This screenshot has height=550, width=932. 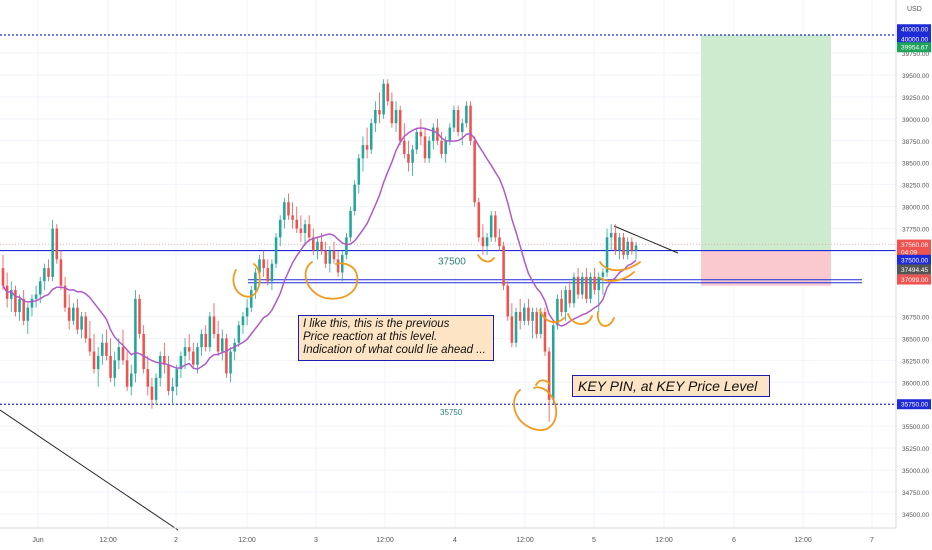 I want to click on price-tick-label: 38500.00, so click(x=915, y=164).